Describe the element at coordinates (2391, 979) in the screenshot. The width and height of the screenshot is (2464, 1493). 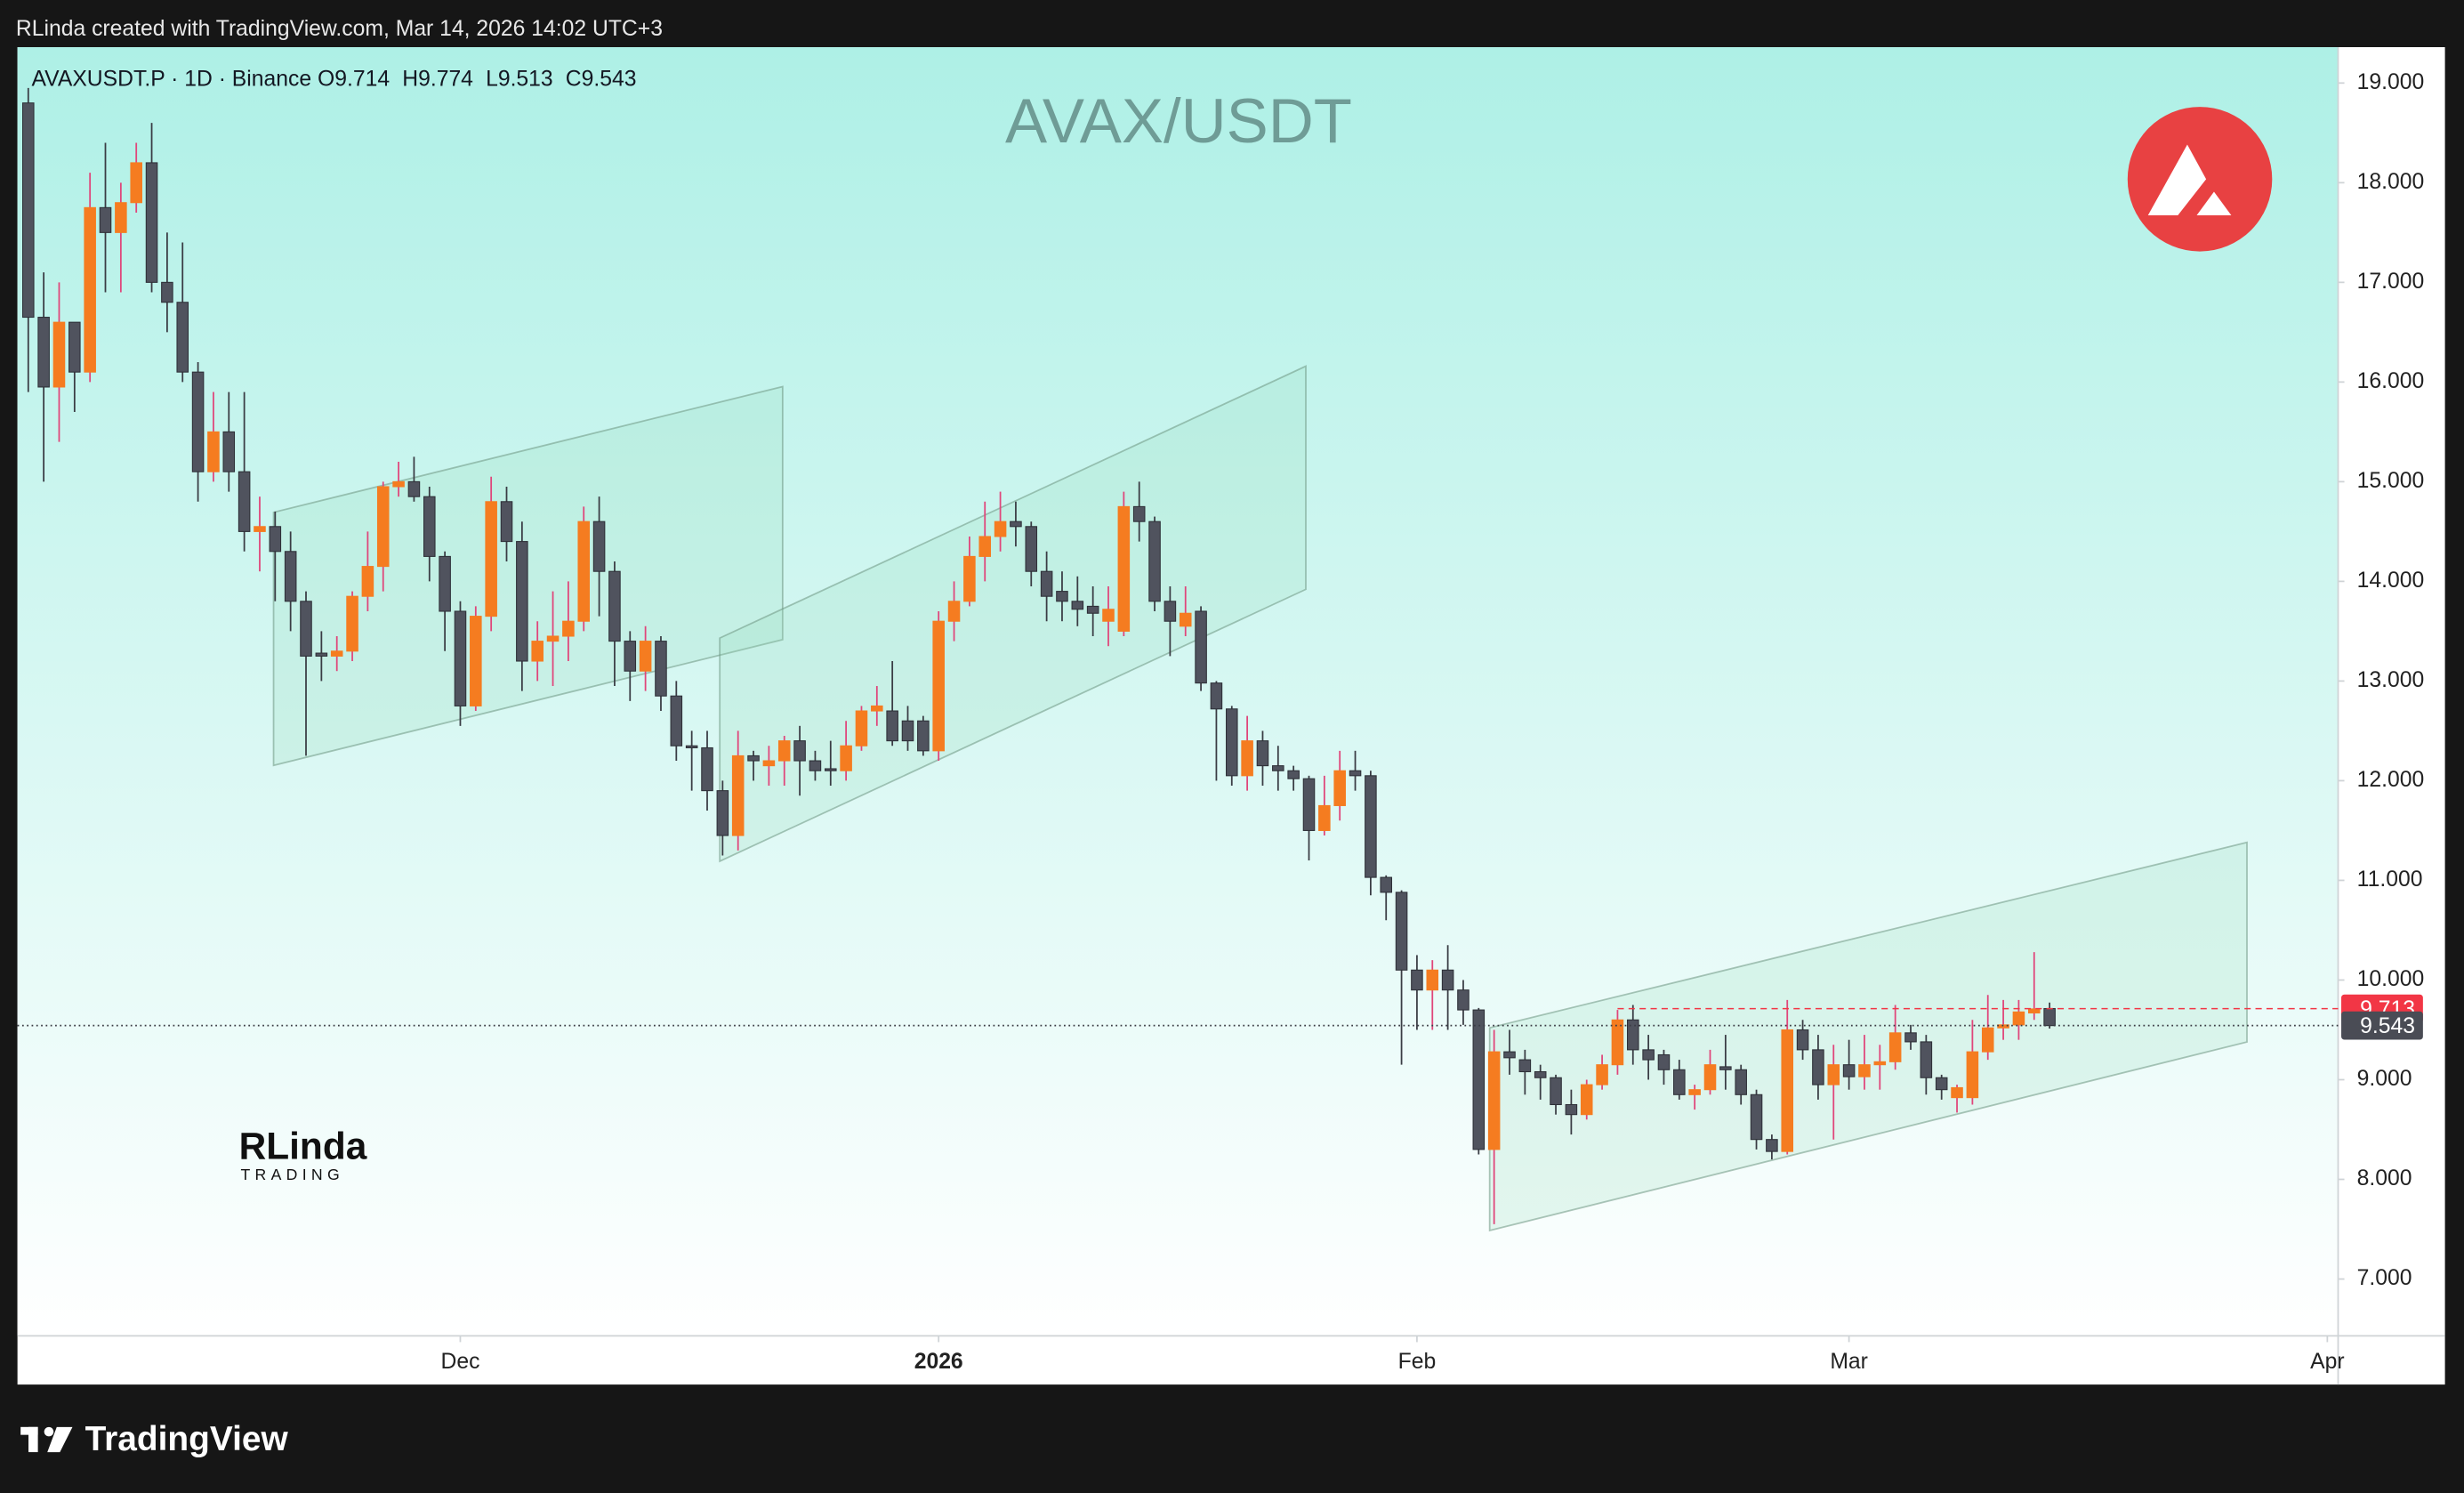
I see `y-tick-label: 10.000` at that location.